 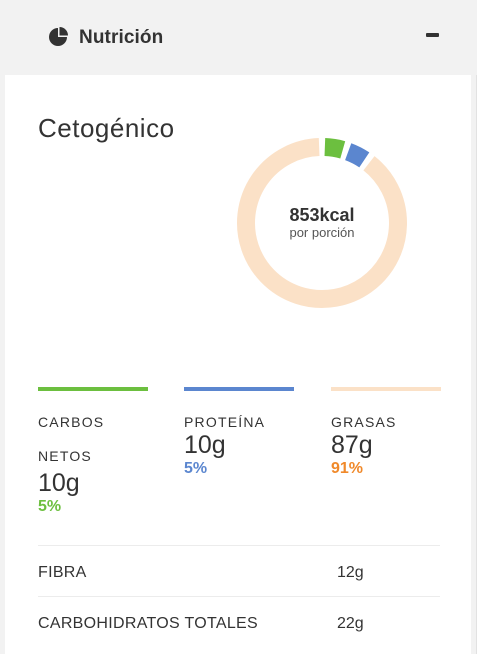 What do you see at coordinates (58, 36) in the screenshot?
I see `pie-chart-icon` at bounding box center [58, 36].